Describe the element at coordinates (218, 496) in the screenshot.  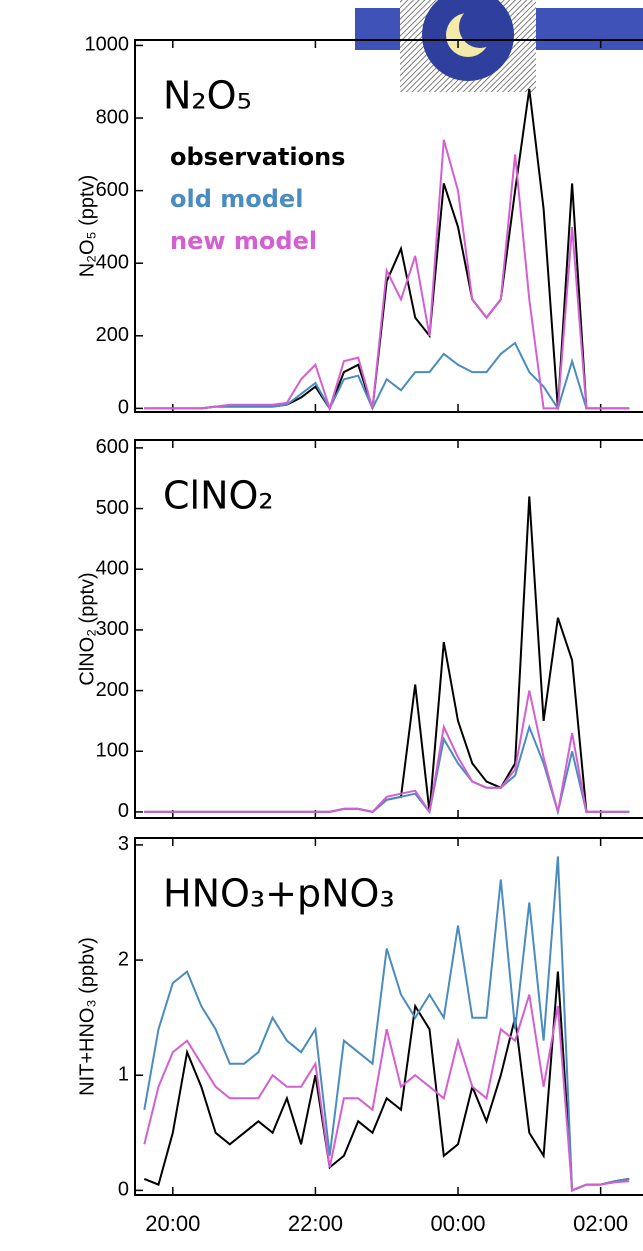
I see `panel-label: ClNO₂` at that location.